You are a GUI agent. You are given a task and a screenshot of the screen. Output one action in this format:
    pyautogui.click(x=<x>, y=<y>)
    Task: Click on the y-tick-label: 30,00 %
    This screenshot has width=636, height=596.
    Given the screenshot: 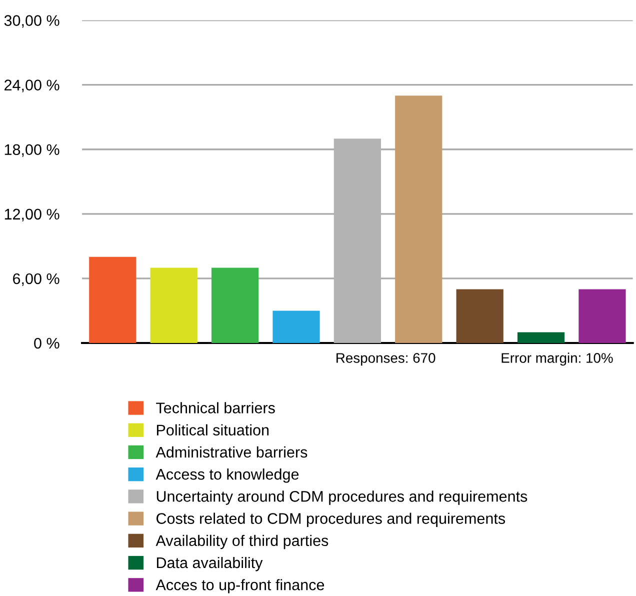 What is the action you would take?
    pyautogui.click(x=32, y=21)
    